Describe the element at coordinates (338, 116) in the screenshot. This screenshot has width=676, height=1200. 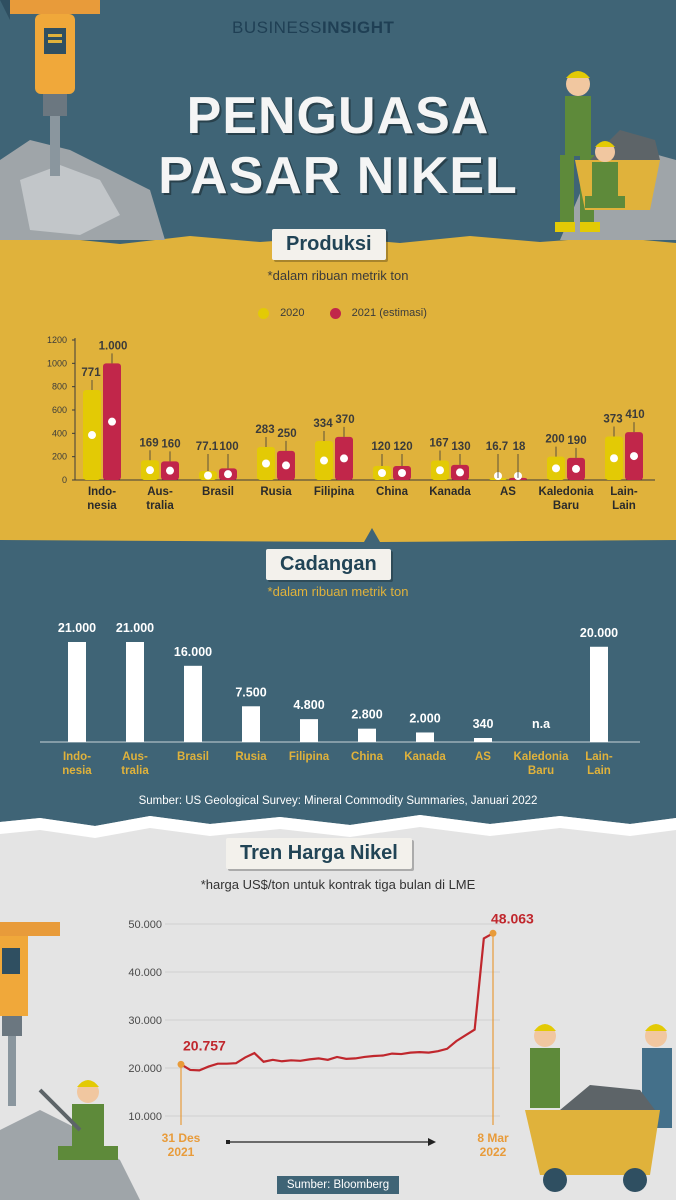
I see `page-title-line1: PENGUASA` at that location.